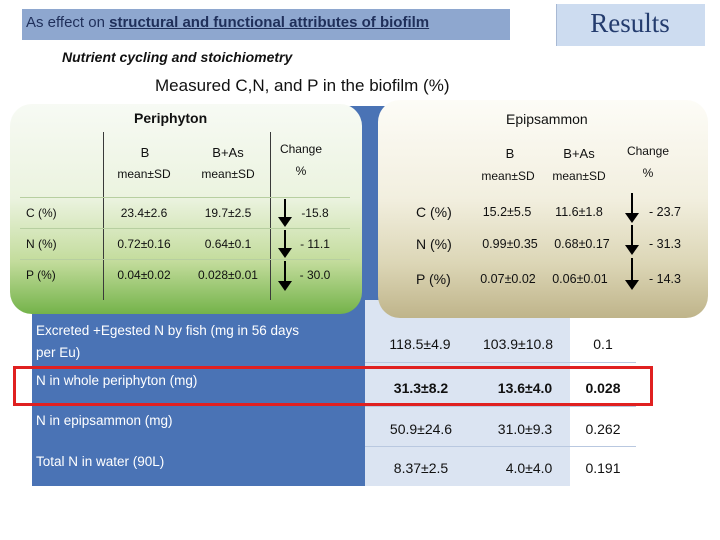 The height and width of the screenshot is (540, 720). I want to click on epipsammon-cell: 0.07±0.02, so click(508, 279).